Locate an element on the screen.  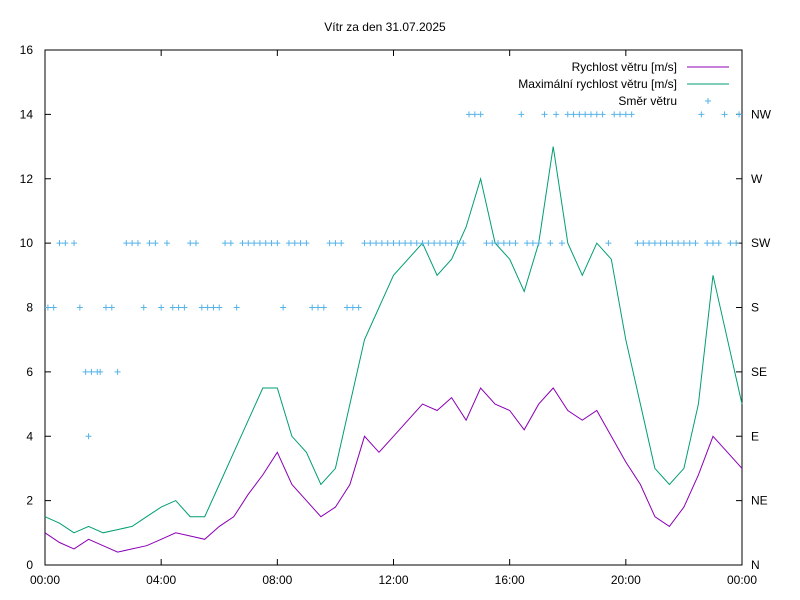
x-tick-label: 04:00 is located at coordinates (161, 580).